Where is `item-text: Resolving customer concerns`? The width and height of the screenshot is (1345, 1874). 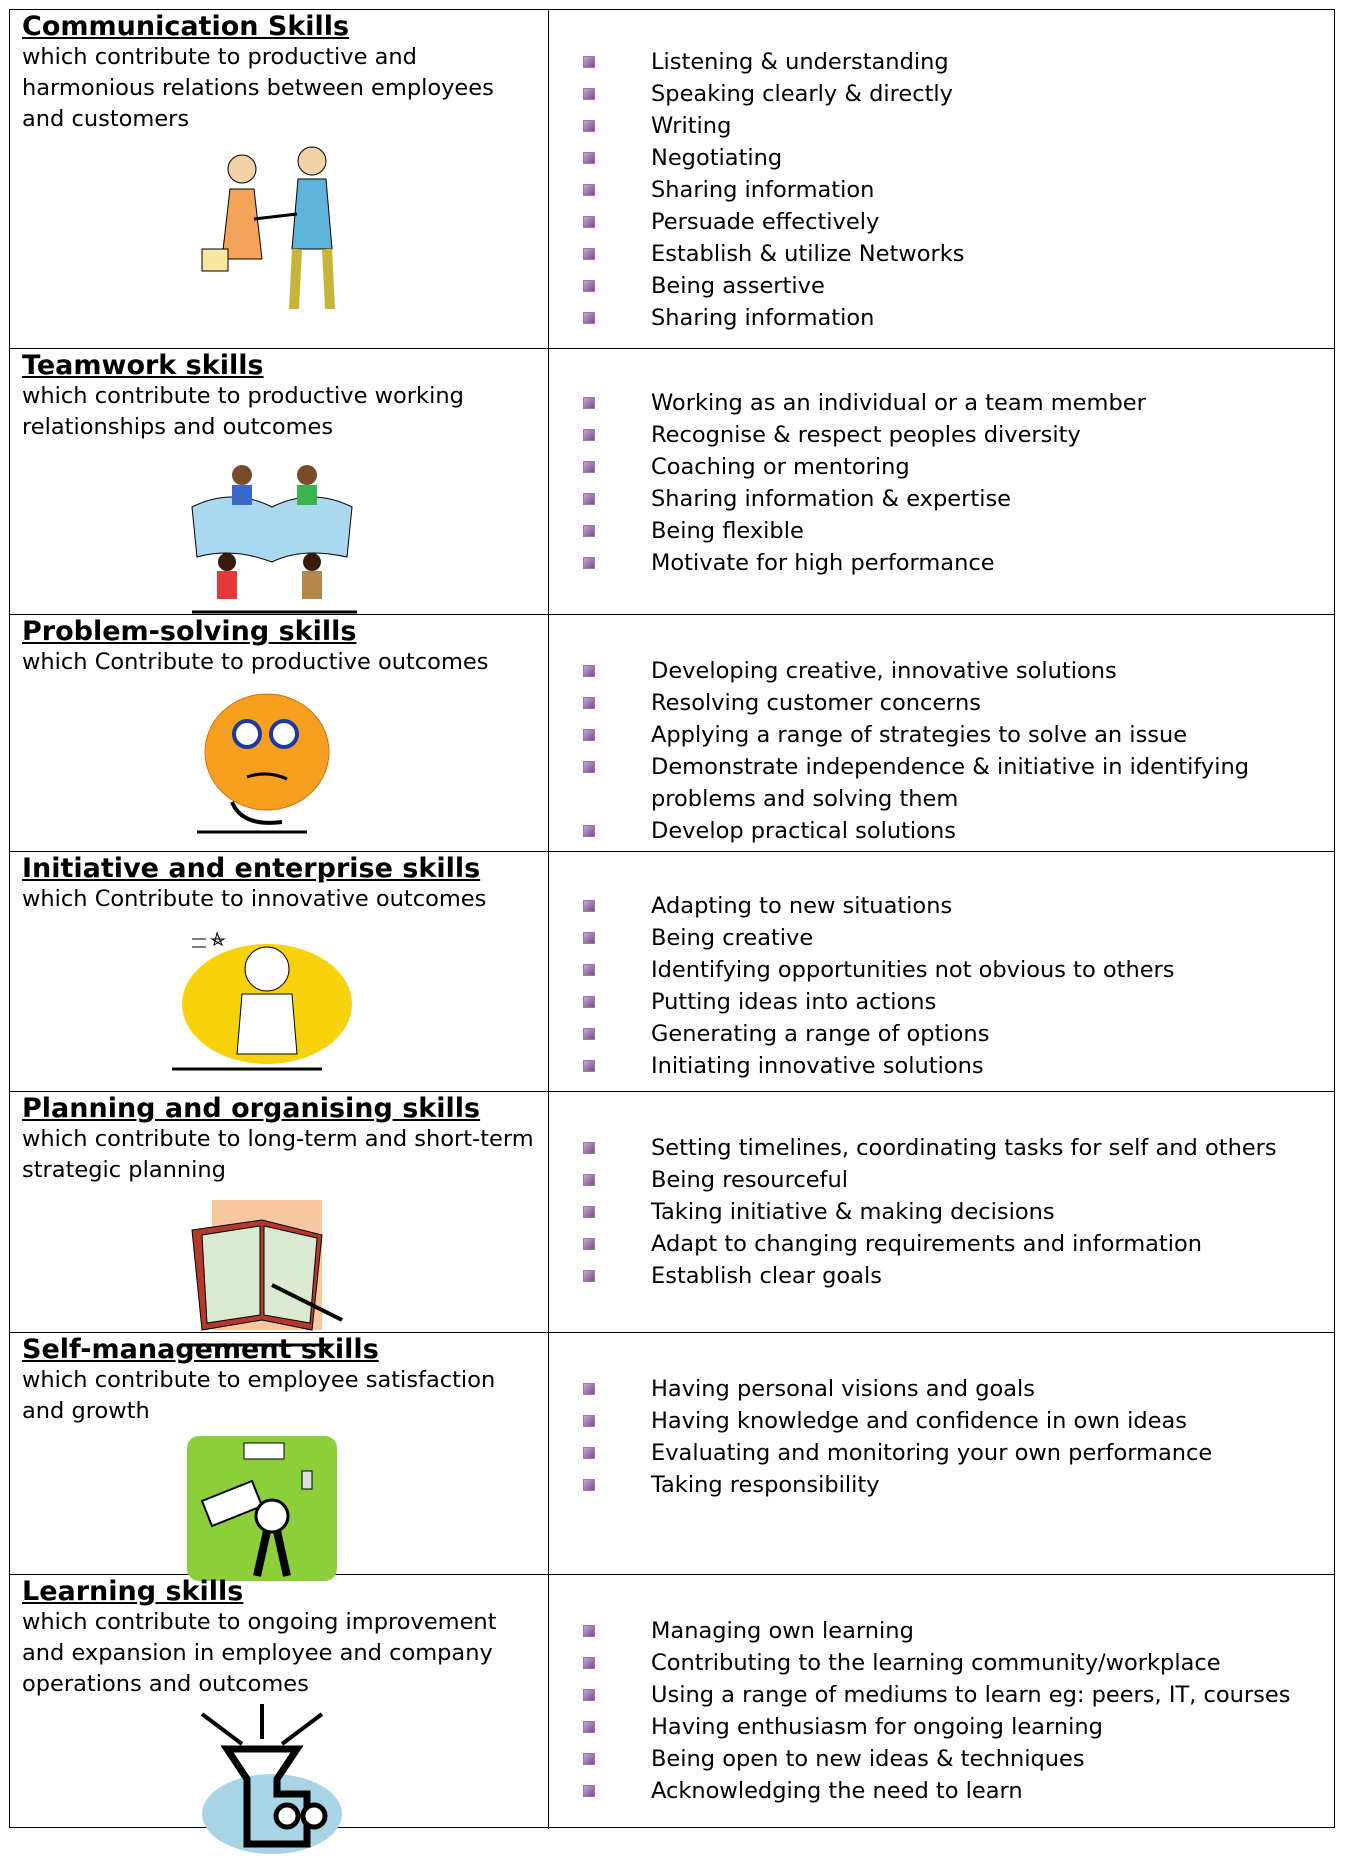 item-text: Resolving customer concerns is located at coordinates (816, 703).